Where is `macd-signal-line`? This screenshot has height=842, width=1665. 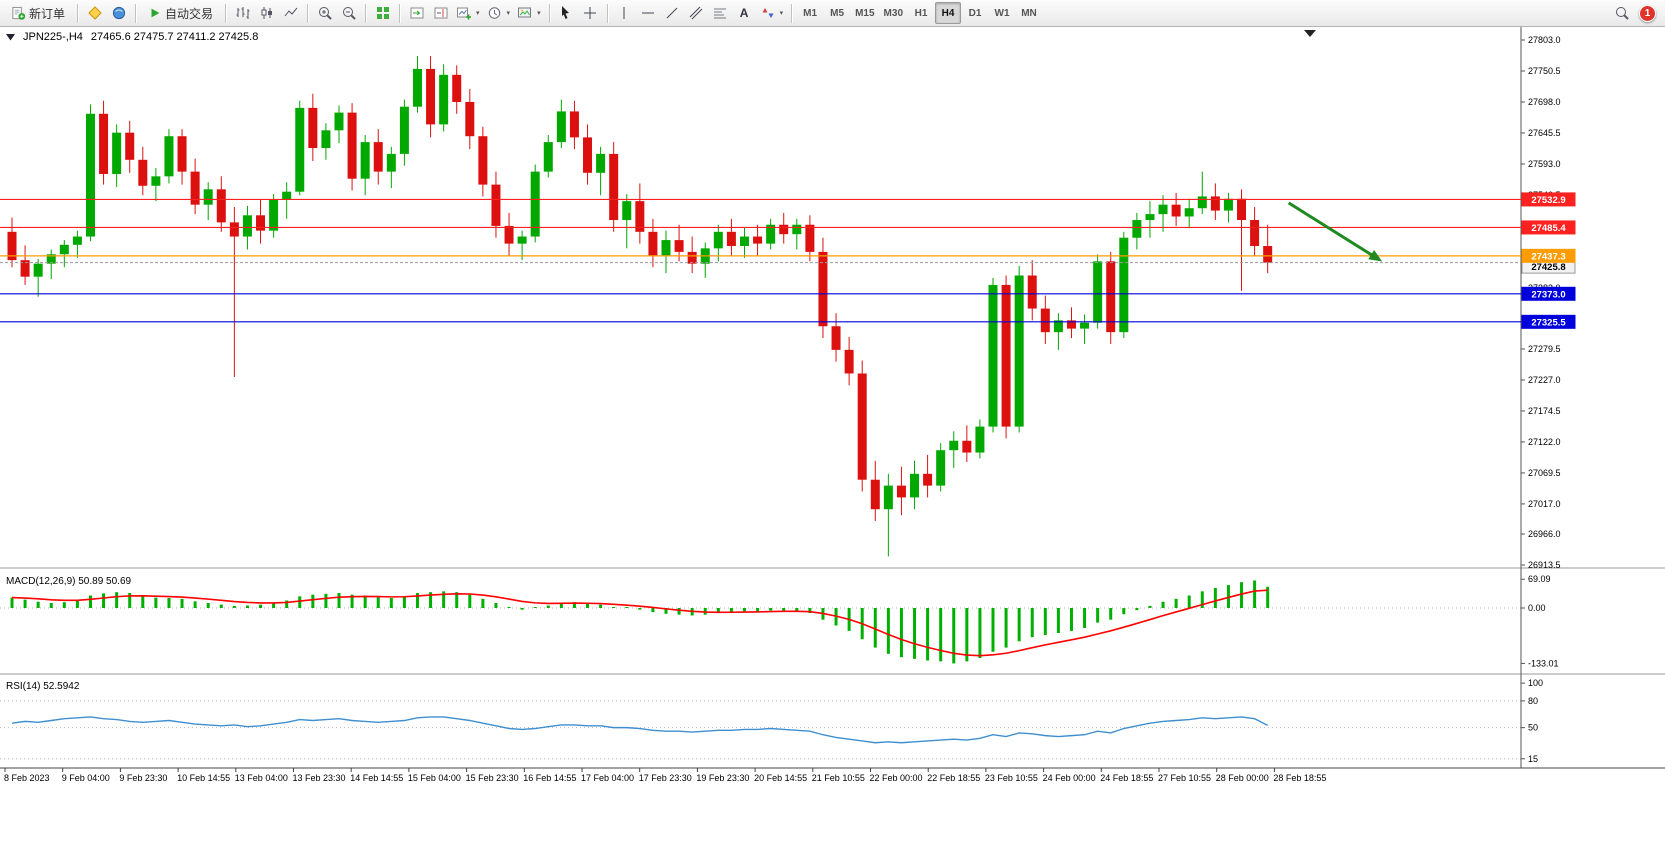 macd-signal-line is located at coordinates (639, 623).